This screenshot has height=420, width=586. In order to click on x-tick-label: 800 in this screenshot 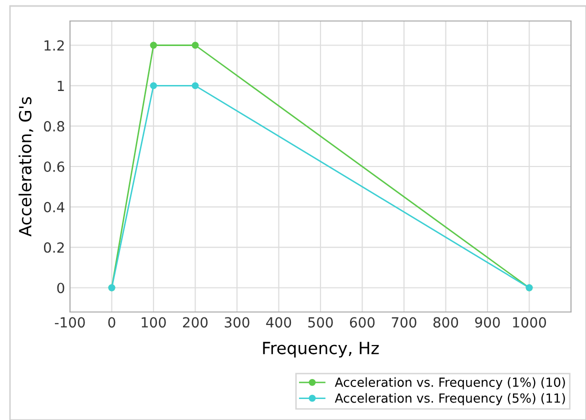, I will do `click(445, 322)`.